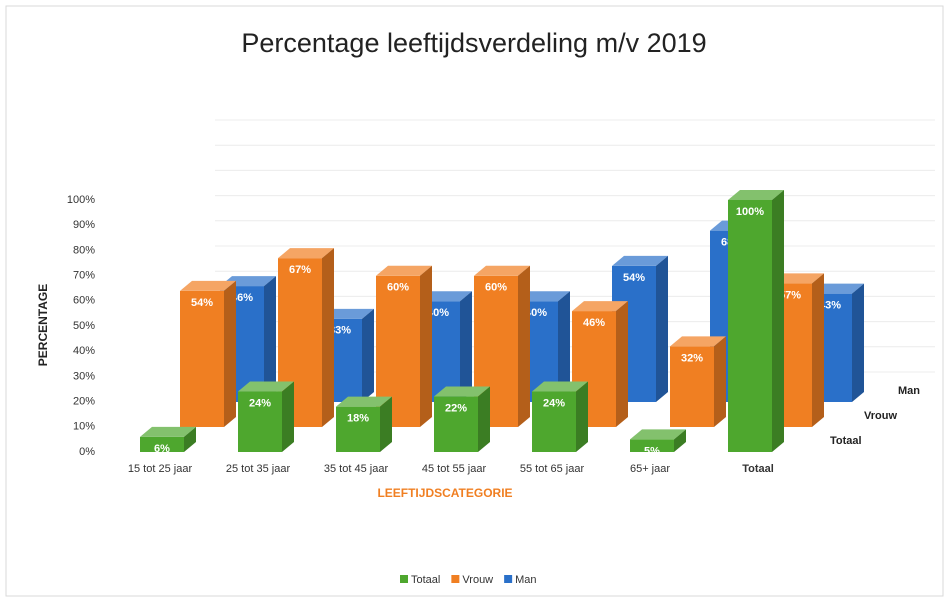  I want to click on y-tick-label: 60%, so click(84, 301).